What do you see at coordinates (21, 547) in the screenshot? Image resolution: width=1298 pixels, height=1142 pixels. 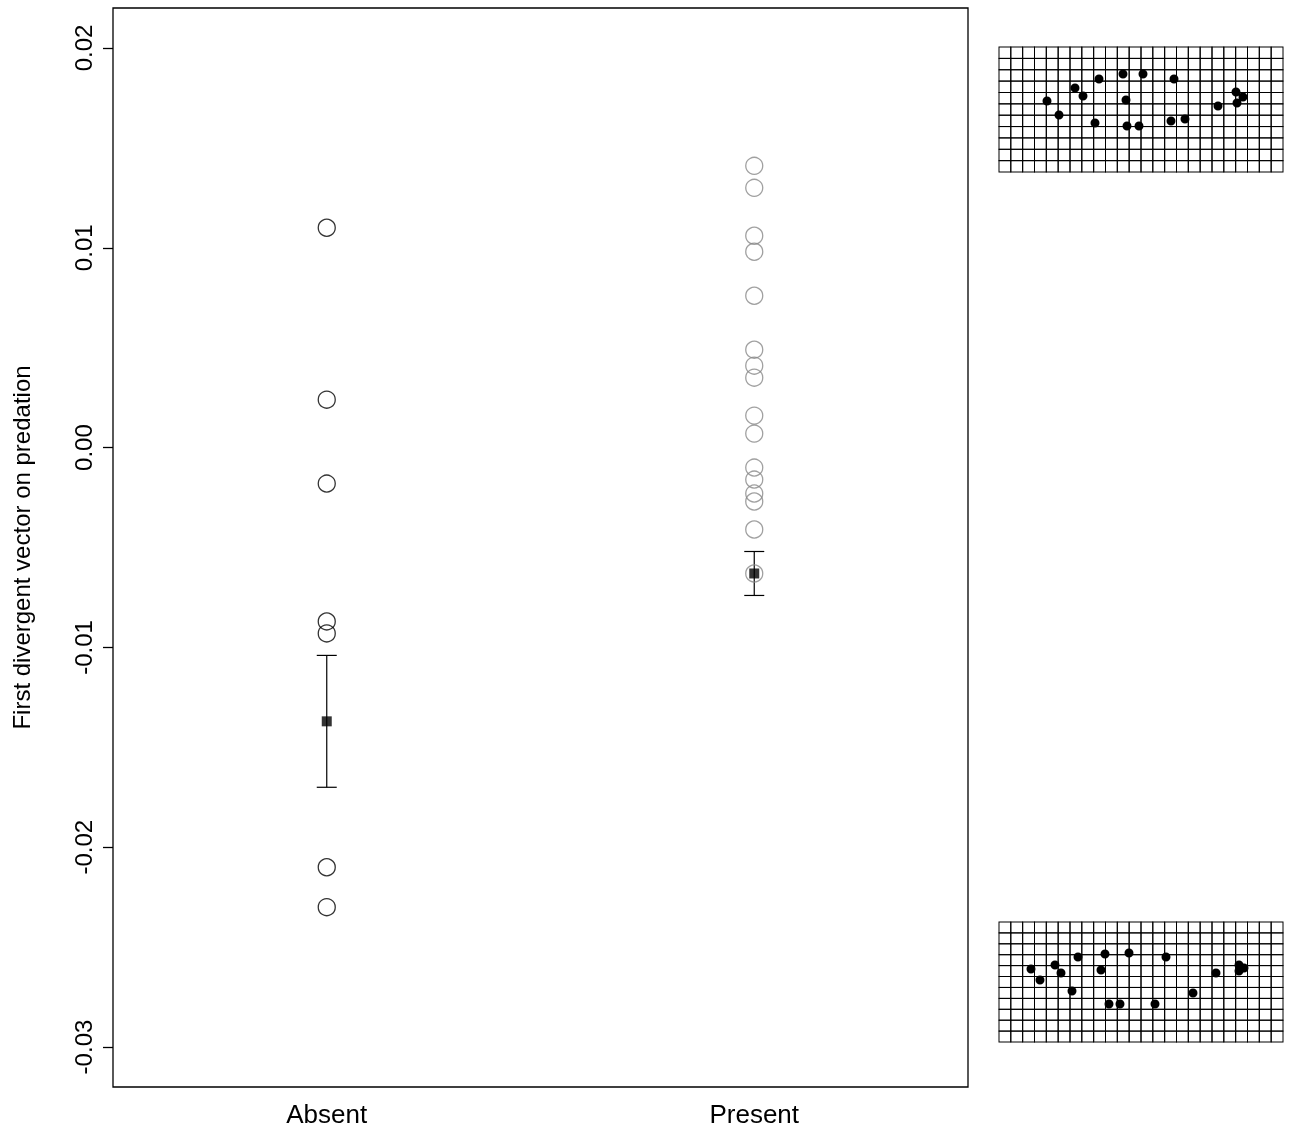 I see `y-axis-title: First divergent vector on predation` at bounding box center [21, 547].